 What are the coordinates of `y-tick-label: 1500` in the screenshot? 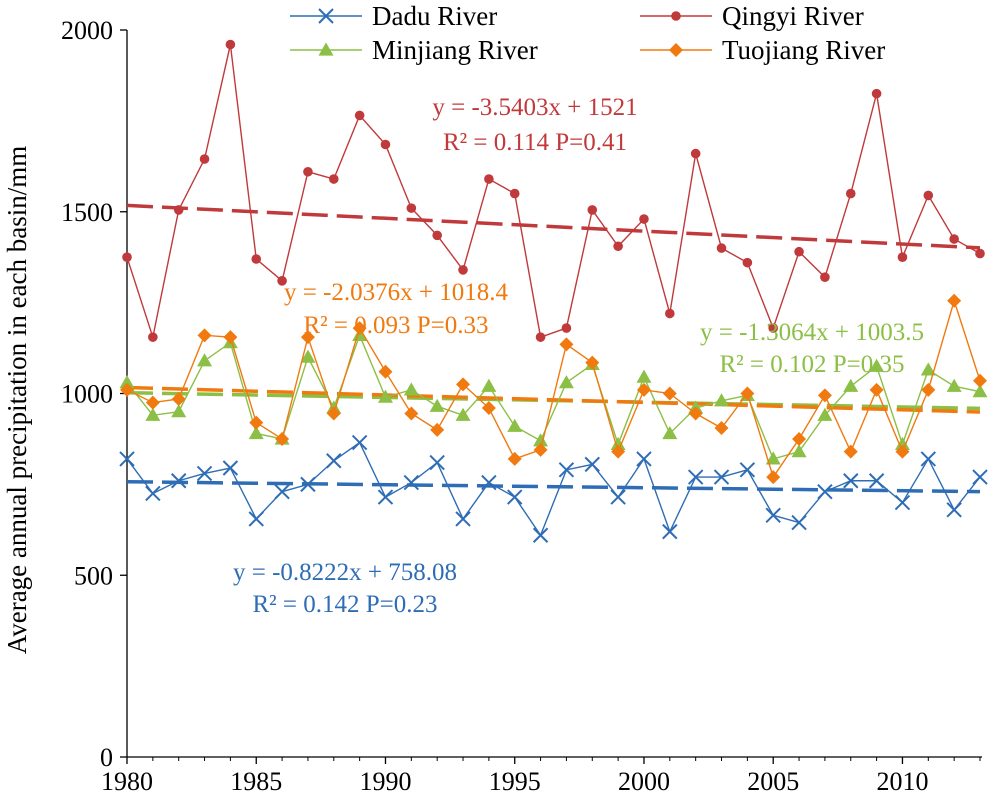 It's located at (87, 212).